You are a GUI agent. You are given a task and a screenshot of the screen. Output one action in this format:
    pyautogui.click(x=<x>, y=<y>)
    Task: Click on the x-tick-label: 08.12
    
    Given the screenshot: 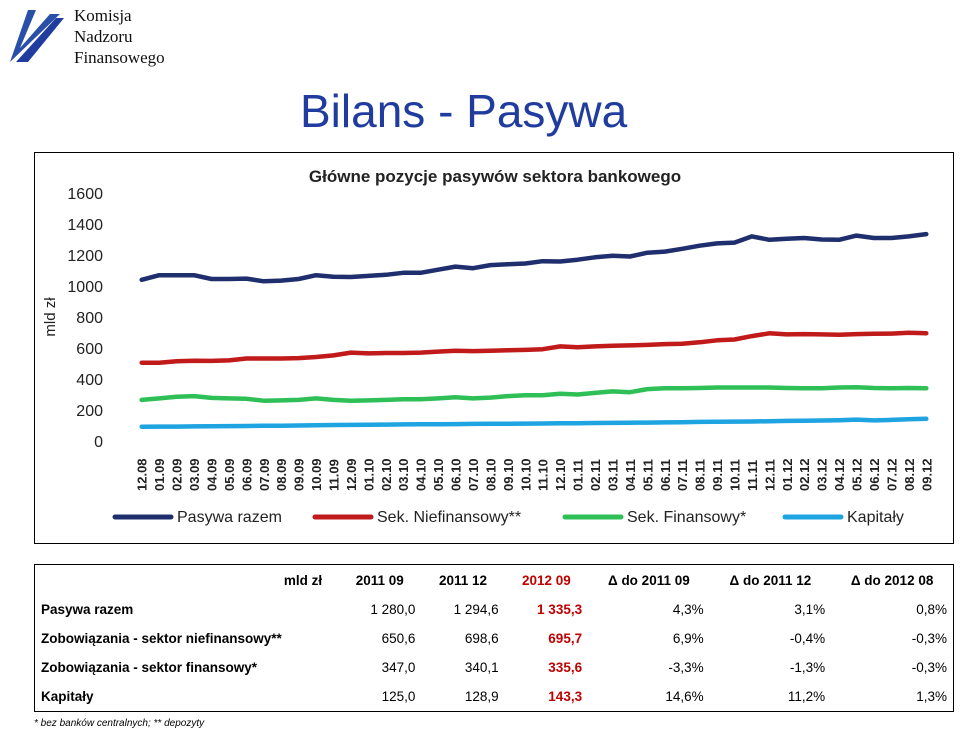 What is the action you would take?
    pyautogui.click(x=909, y=474)
    